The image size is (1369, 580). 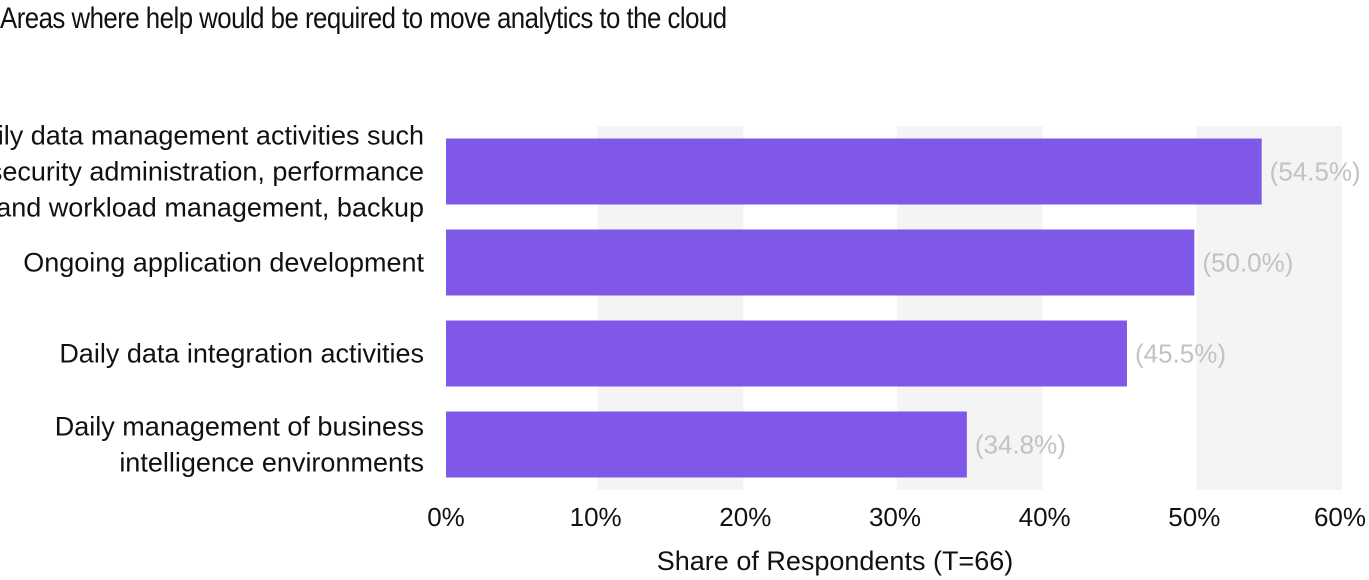 I want to click on value-labels: (54.5%) (50.0%) (45.5%) (34.8%), so click(x=1168, y=308).